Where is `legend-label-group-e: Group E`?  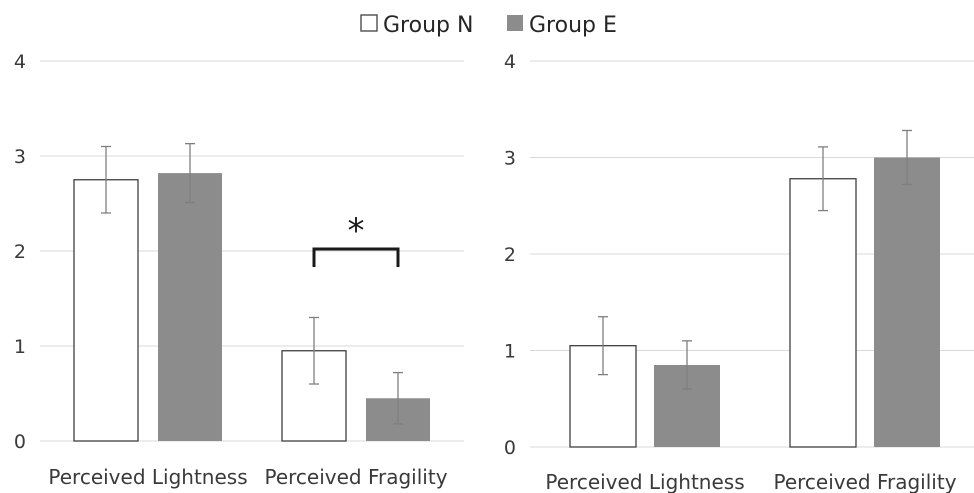
legend-label-group-e: Group E is located at coordinates (573, 25).